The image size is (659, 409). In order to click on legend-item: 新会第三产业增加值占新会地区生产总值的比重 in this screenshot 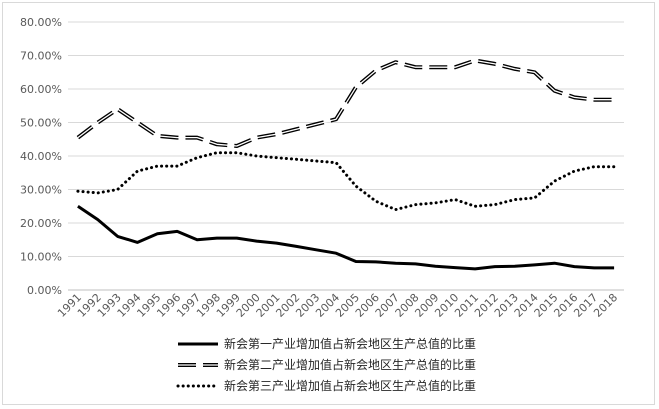, I will do `click(326, 385)`.